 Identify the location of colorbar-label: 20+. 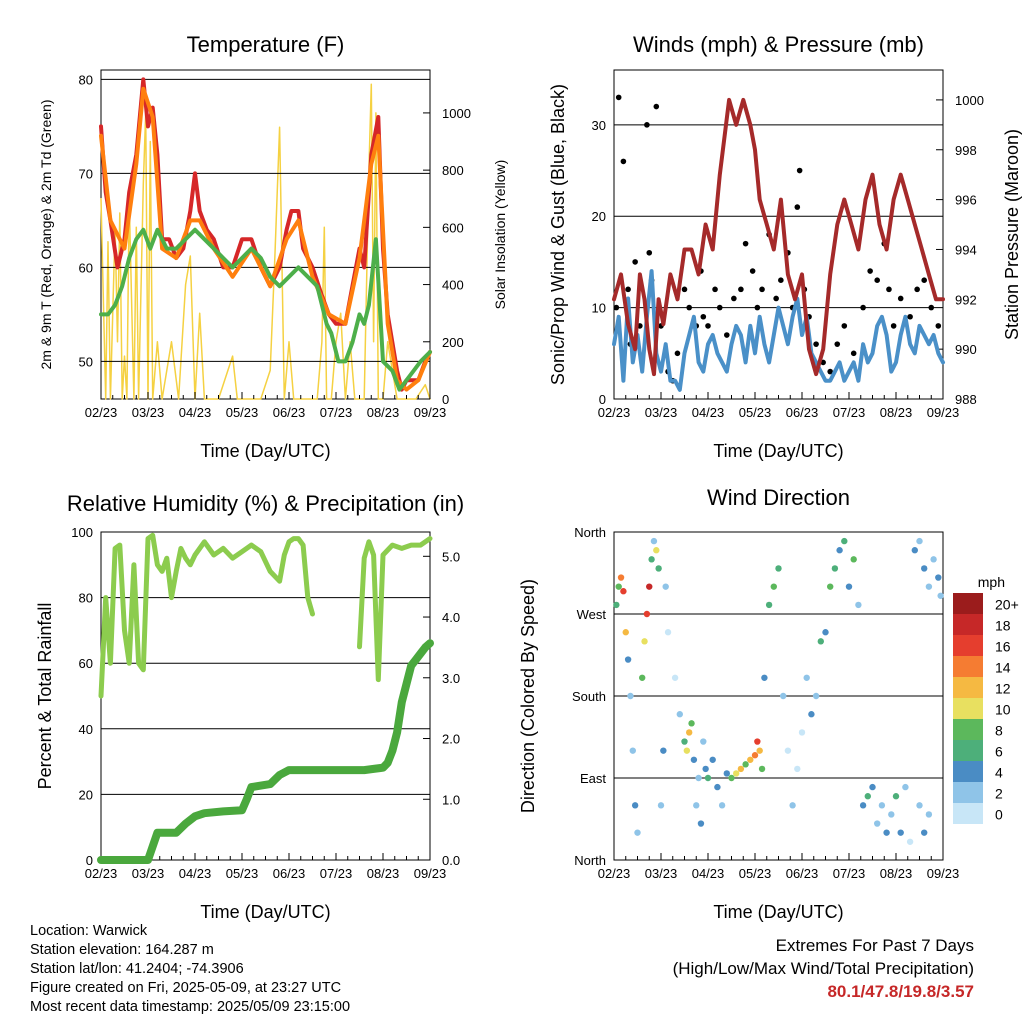
(1007, 605).